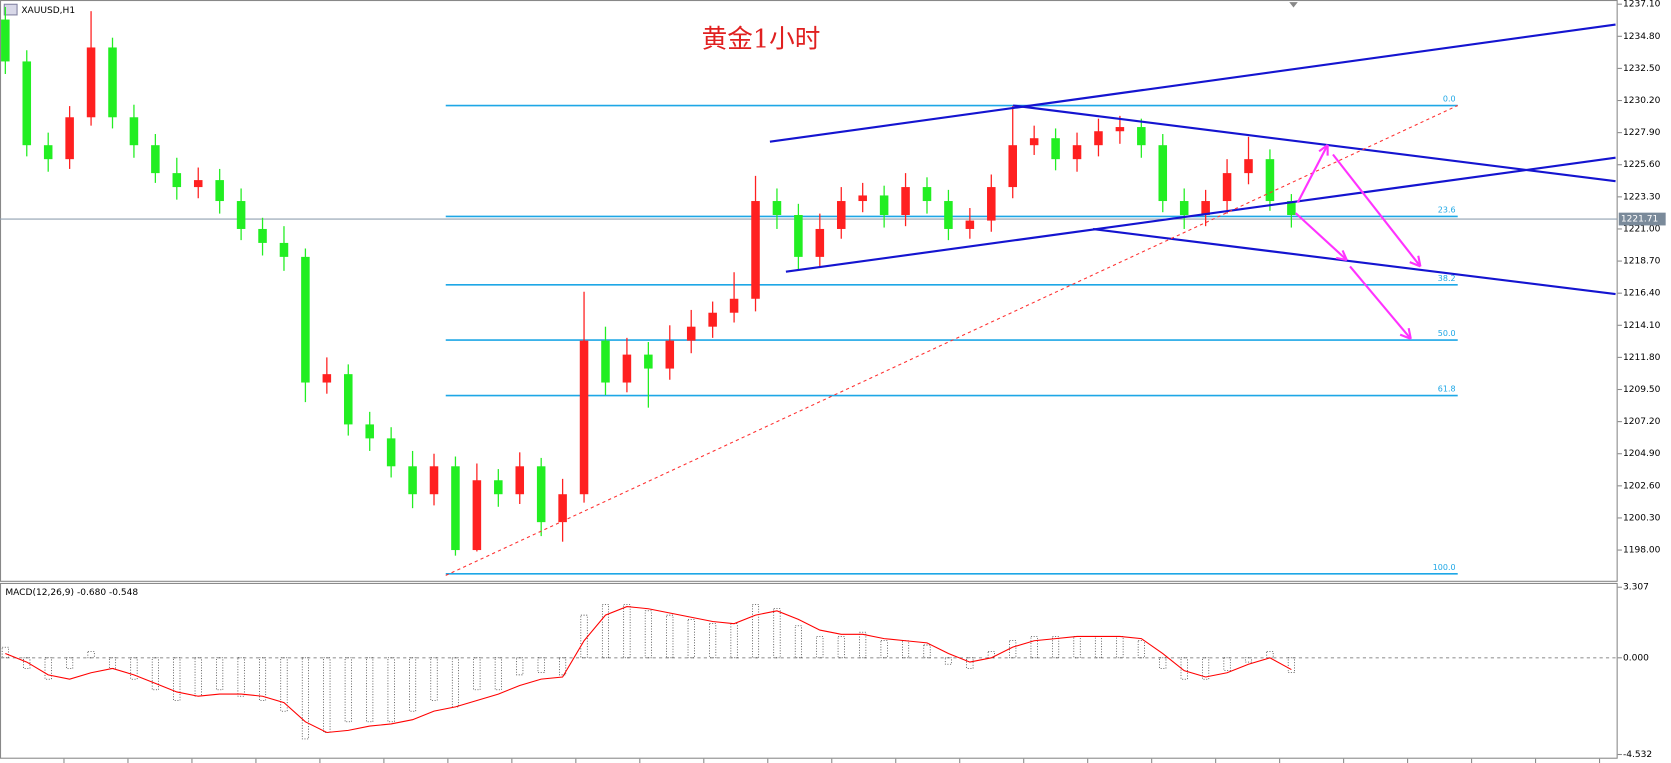 The image size is (1671, 763). Describe the element at coordinates (1642, 326) in the screenshot. I see `y-tick-label: 1214.10` at that location.